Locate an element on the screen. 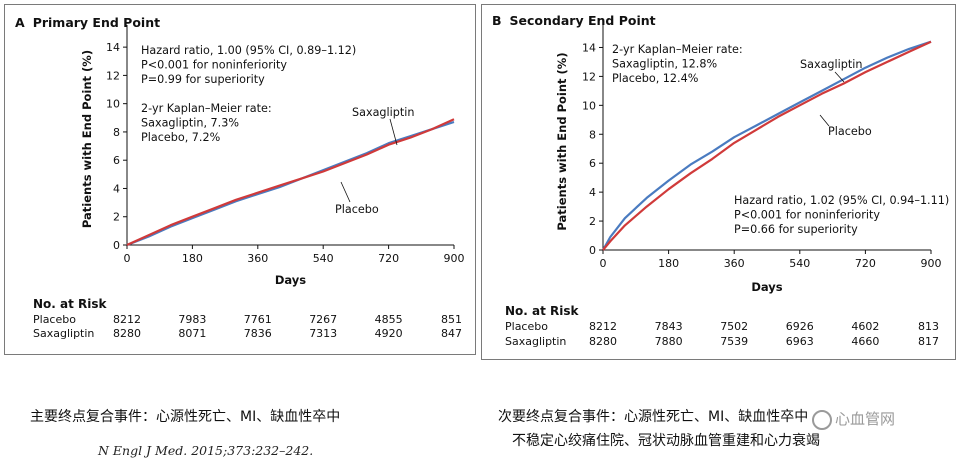  annotation-hazard-line: P=0.99 for superiority is located at coordinates (203, 79).